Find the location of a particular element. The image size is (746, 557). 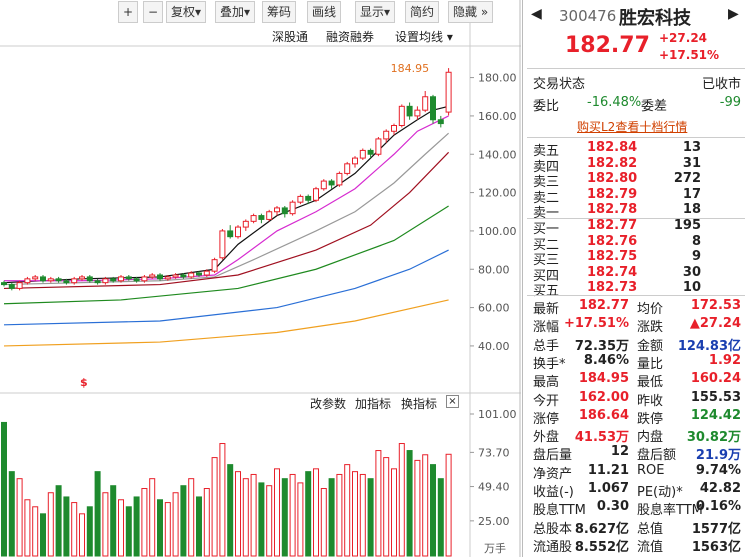

y-tick-label: 60.00 is located at coordinates (494, 308).